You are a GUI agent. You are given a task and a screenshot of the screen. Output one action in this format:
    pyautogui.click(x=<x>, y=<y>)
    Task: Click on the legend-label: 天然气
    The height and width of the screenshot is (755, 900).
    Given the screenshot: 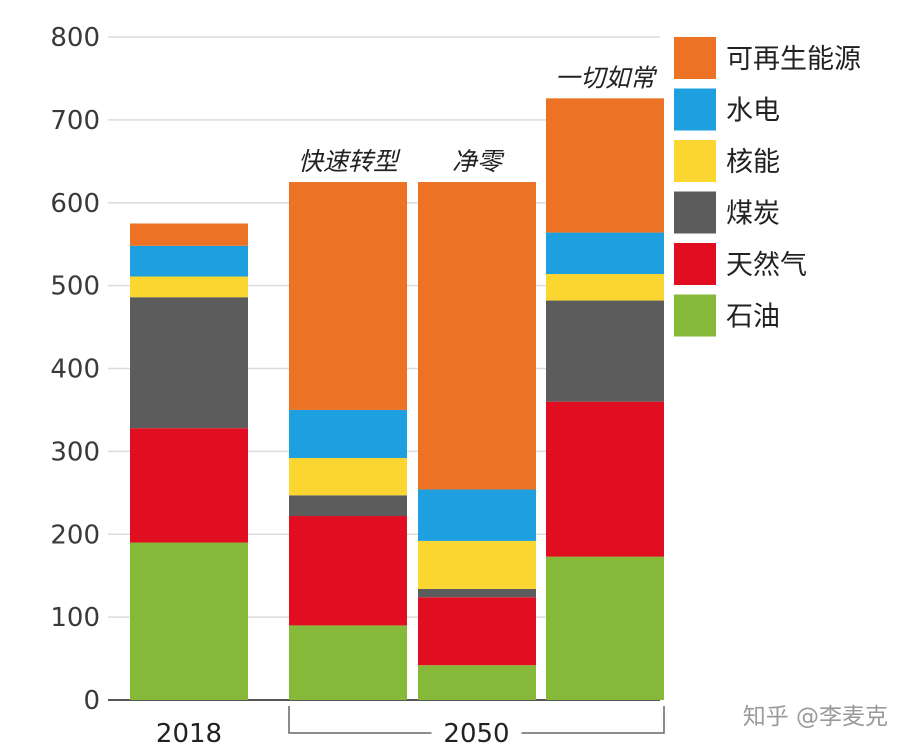 What is the action you would take?
    pyautogui.click(x=766, y=265)
    